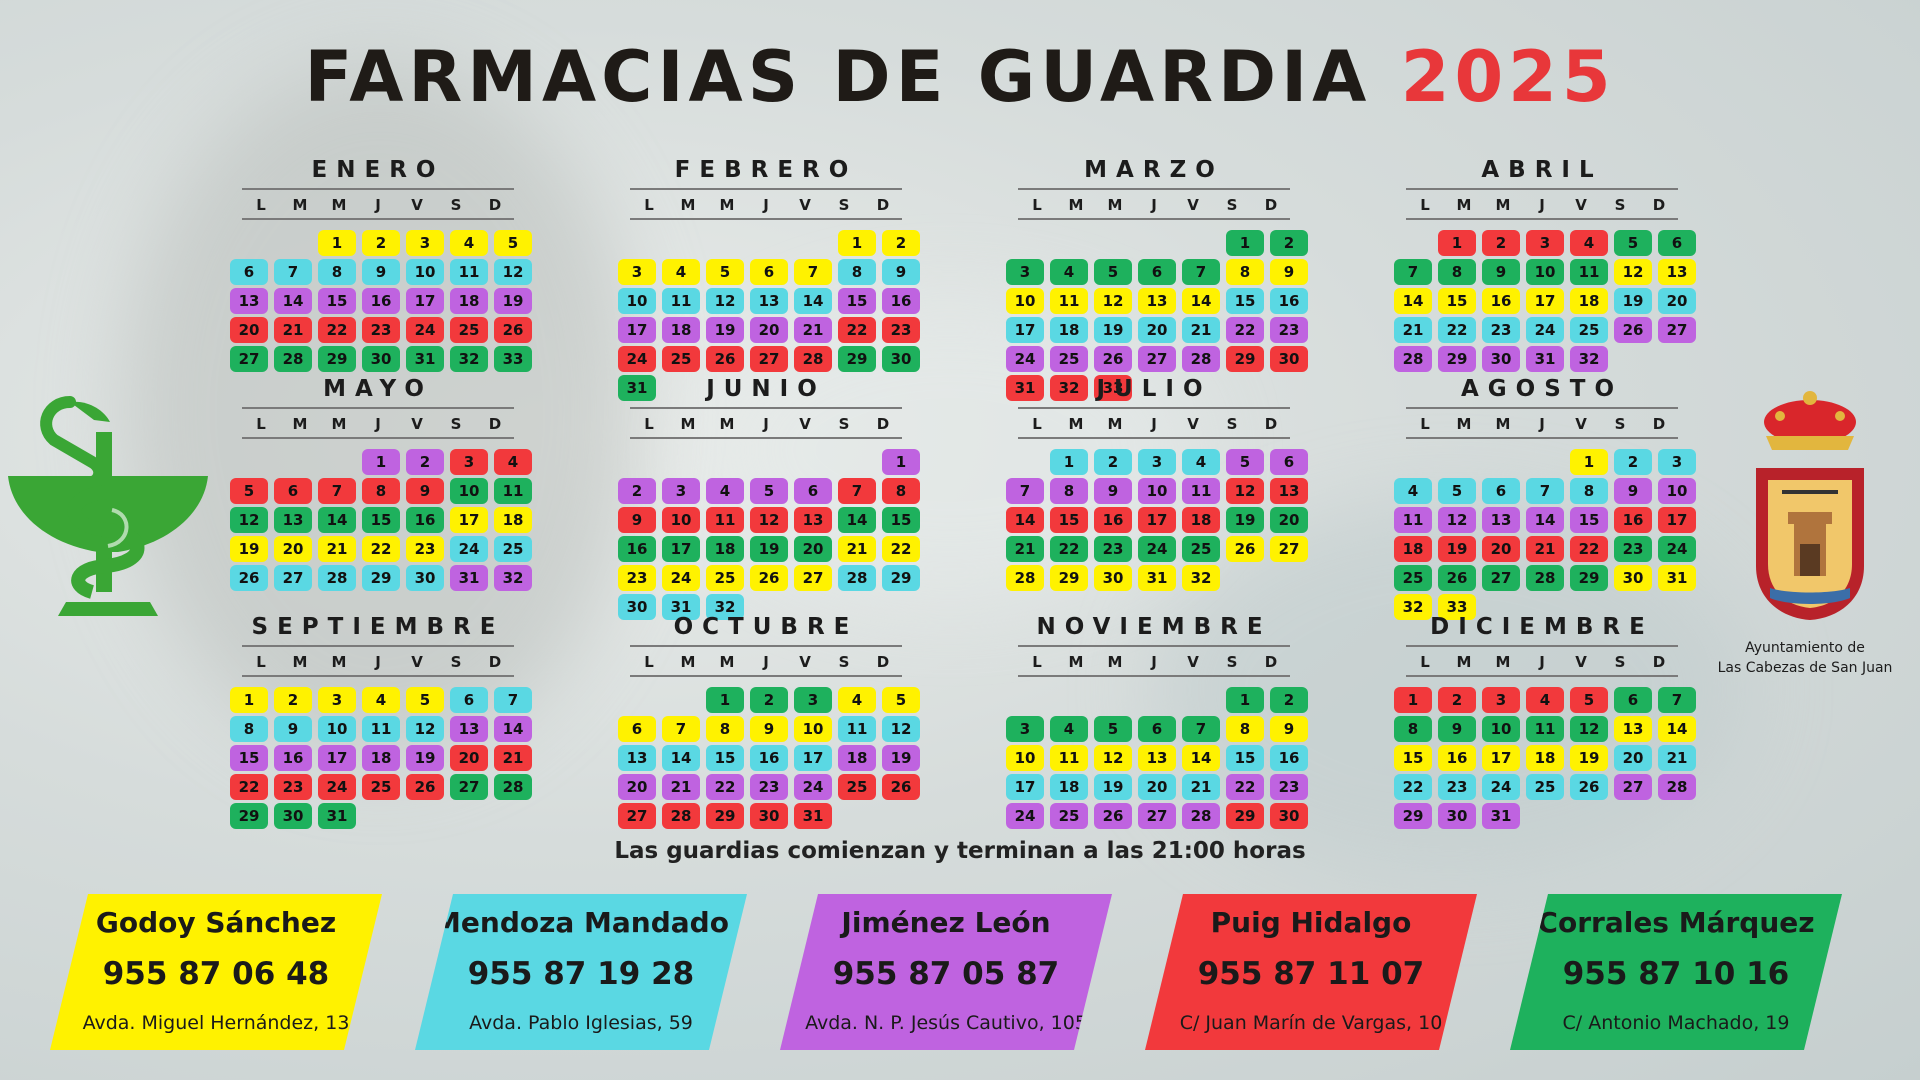  Describe the element at coordinates (1589, 520) in the screenshot. I see `day-cell: 15` at that location.